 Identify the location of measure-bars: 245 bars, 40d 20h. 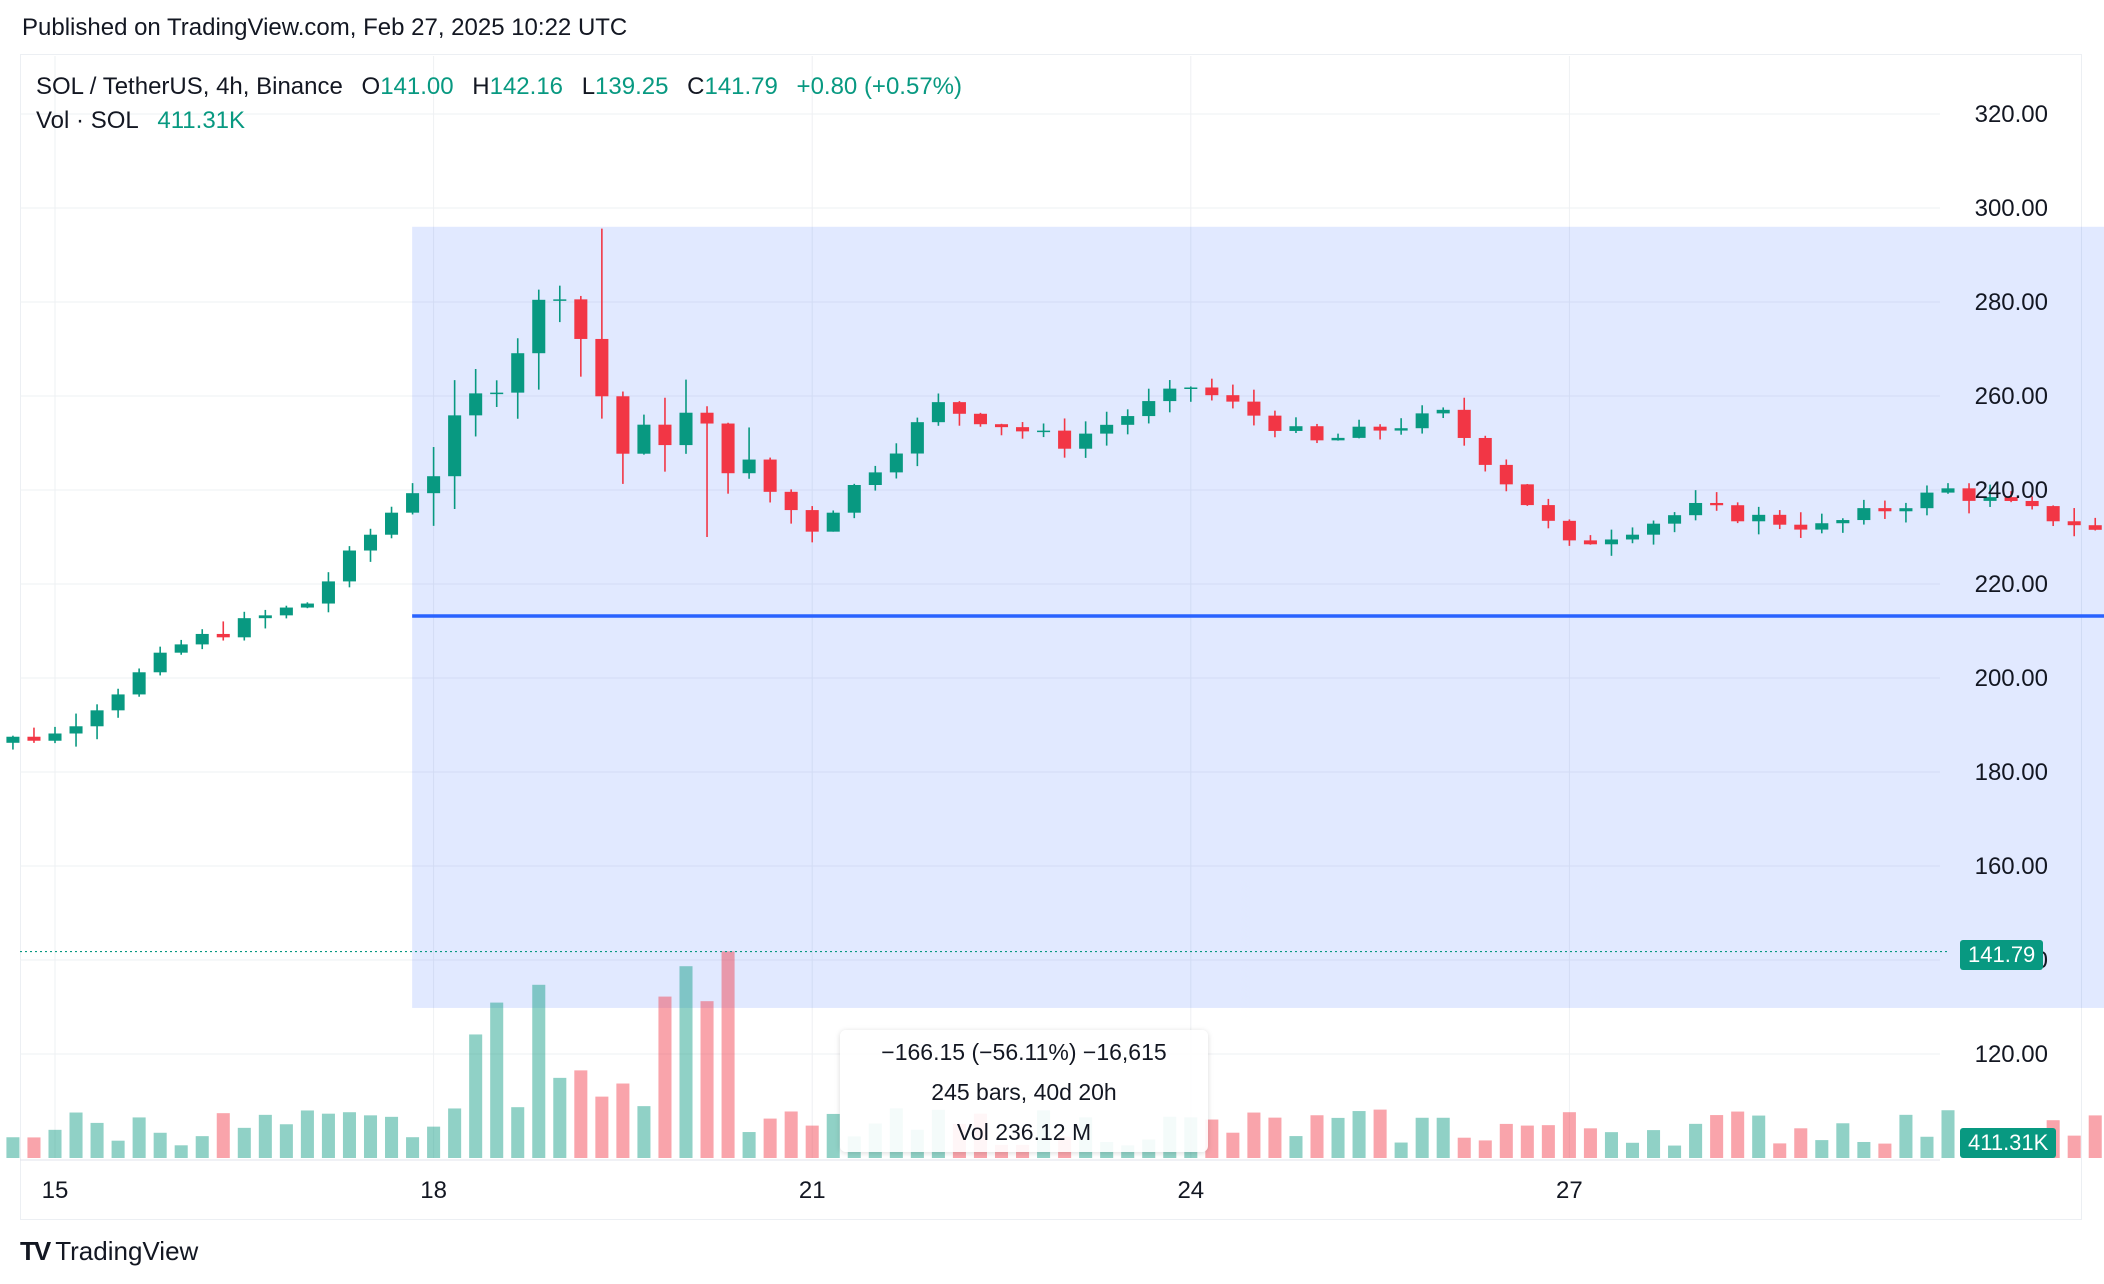
(1024, 1092).